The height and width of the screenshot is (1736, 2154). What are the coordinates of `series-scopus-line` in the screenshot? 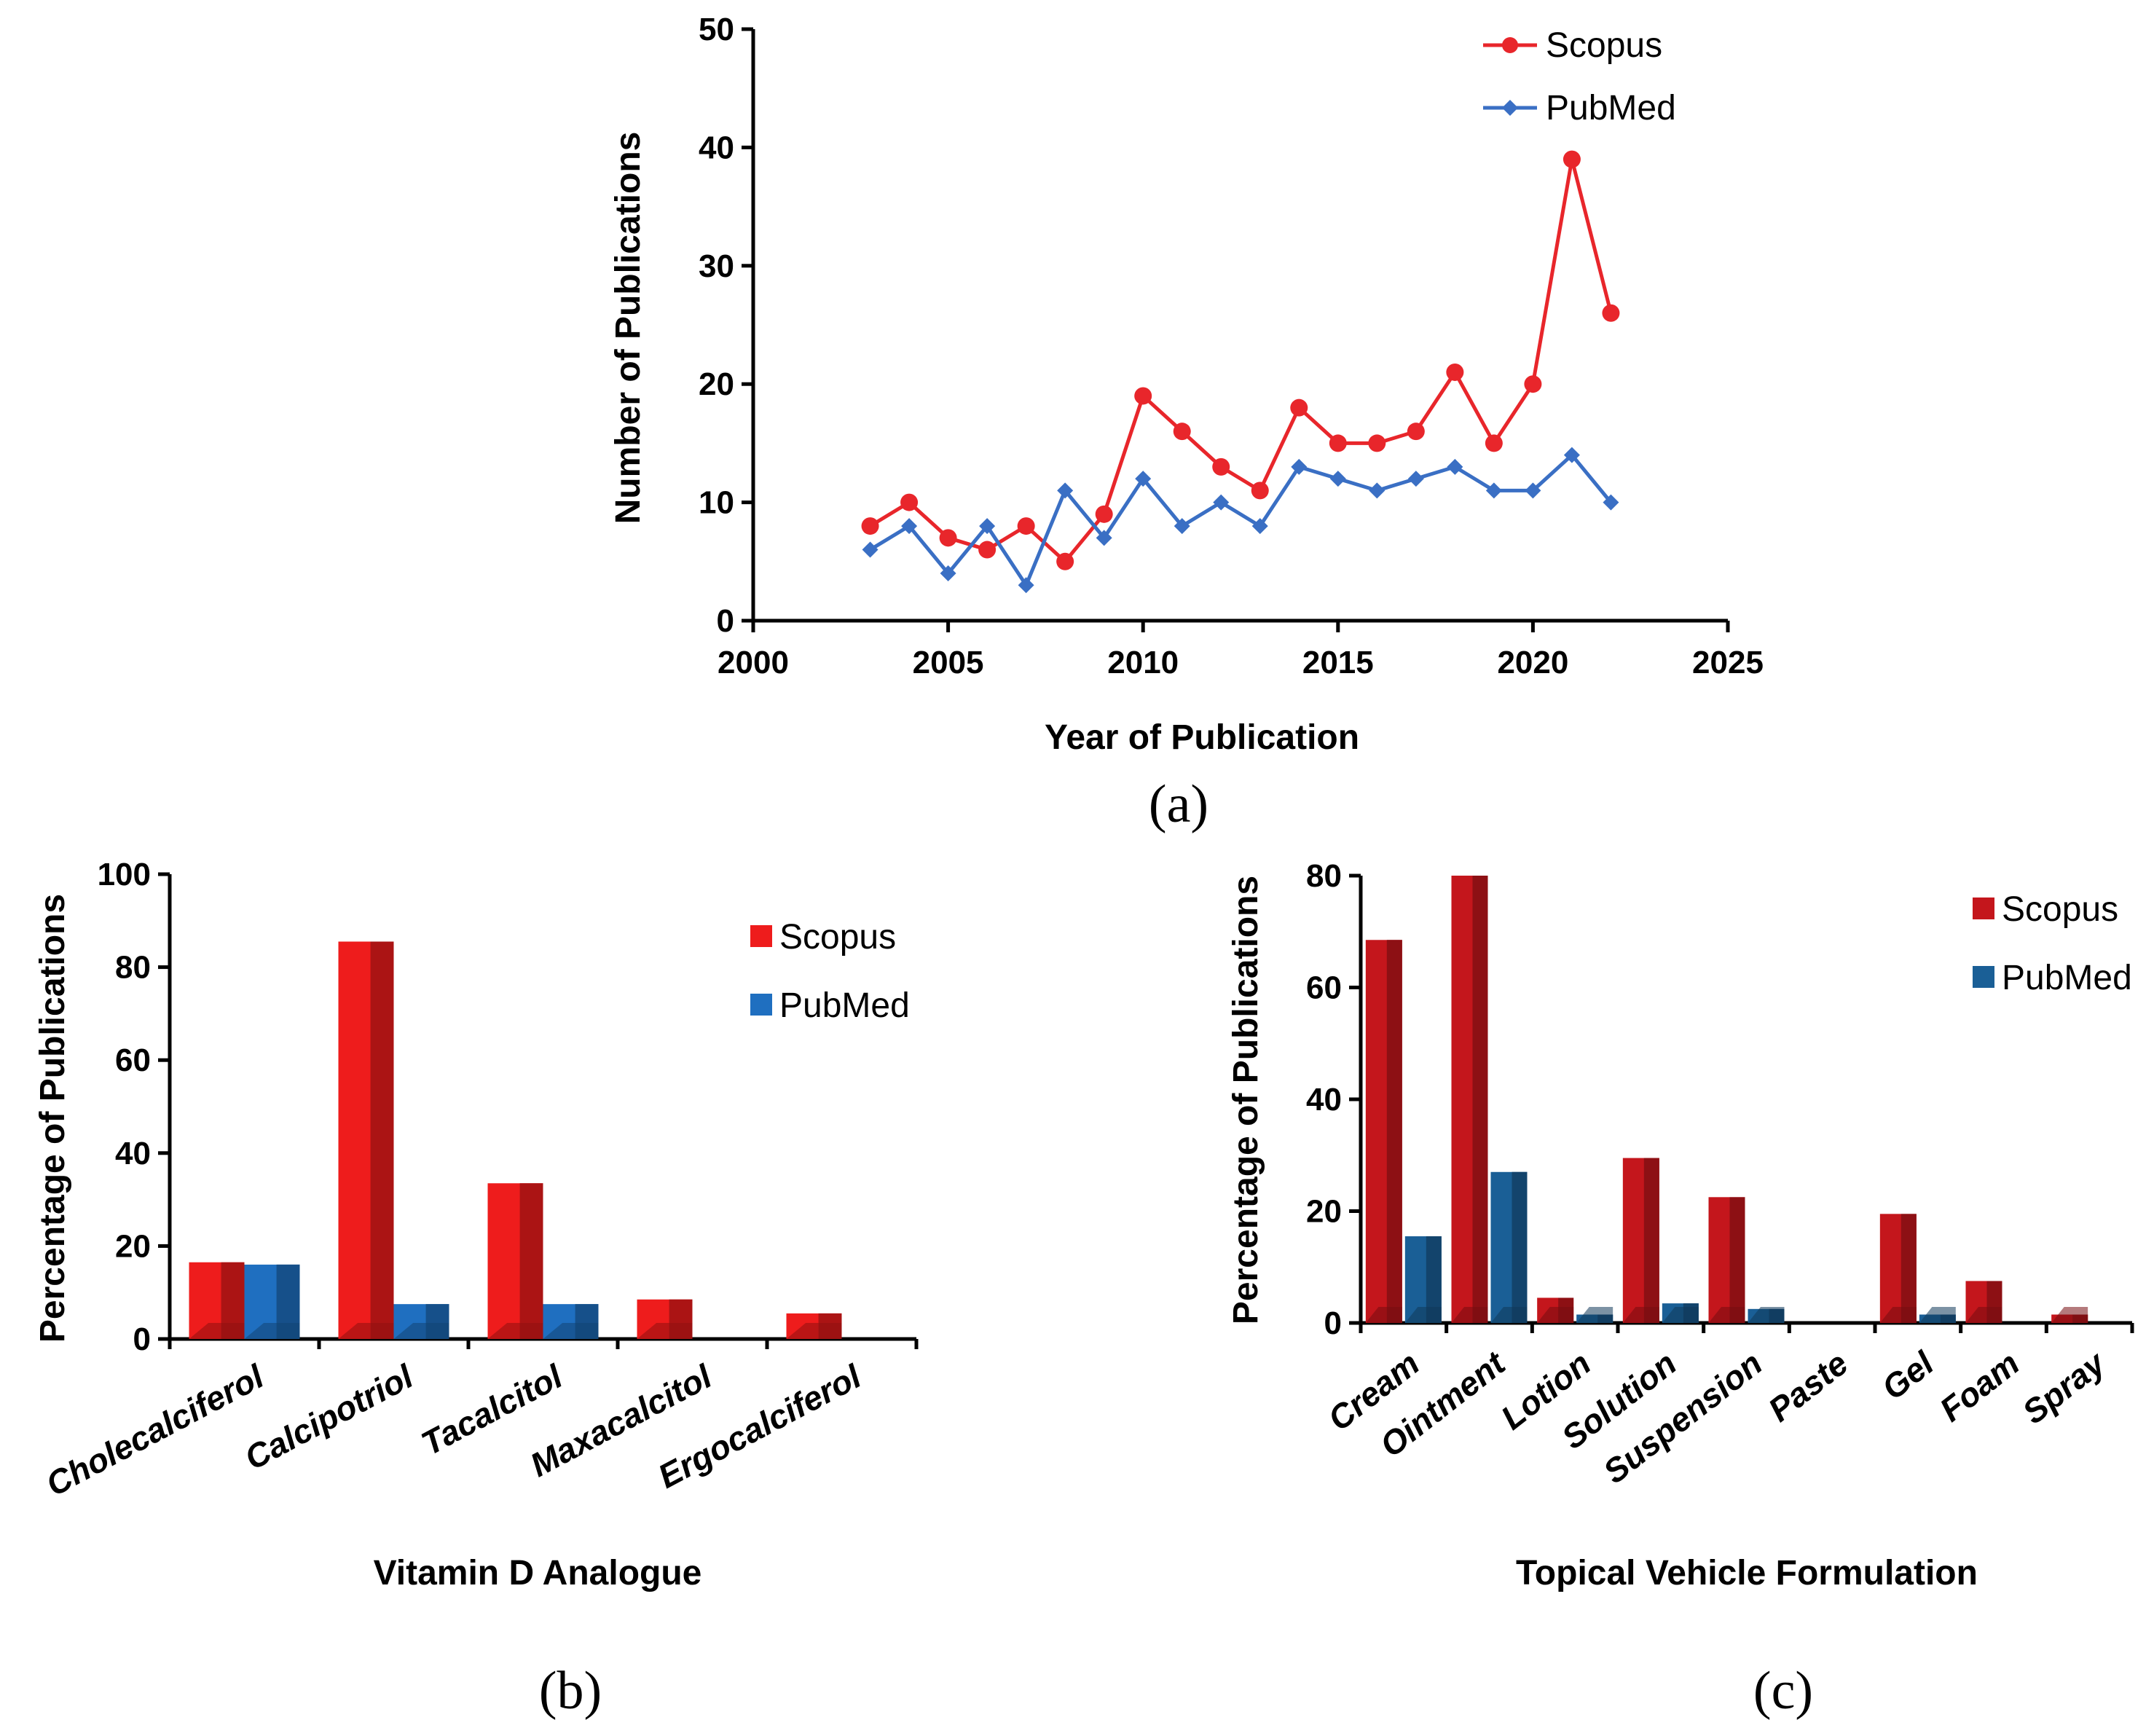 It's located at (1241, 360).